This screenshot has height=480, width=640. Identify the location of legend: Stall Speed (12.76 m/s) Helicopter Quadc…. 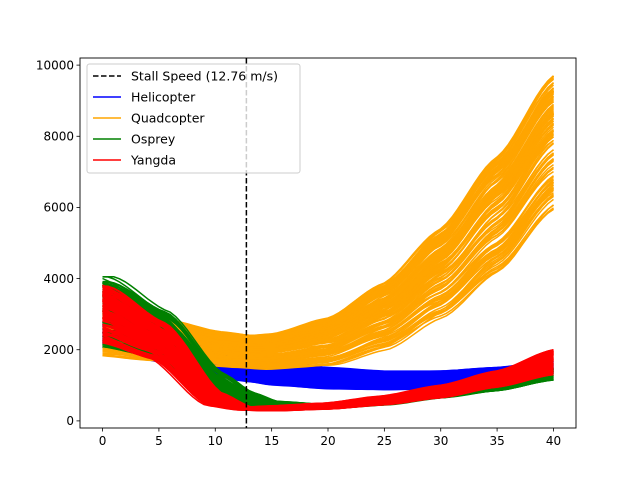
(193, 118).